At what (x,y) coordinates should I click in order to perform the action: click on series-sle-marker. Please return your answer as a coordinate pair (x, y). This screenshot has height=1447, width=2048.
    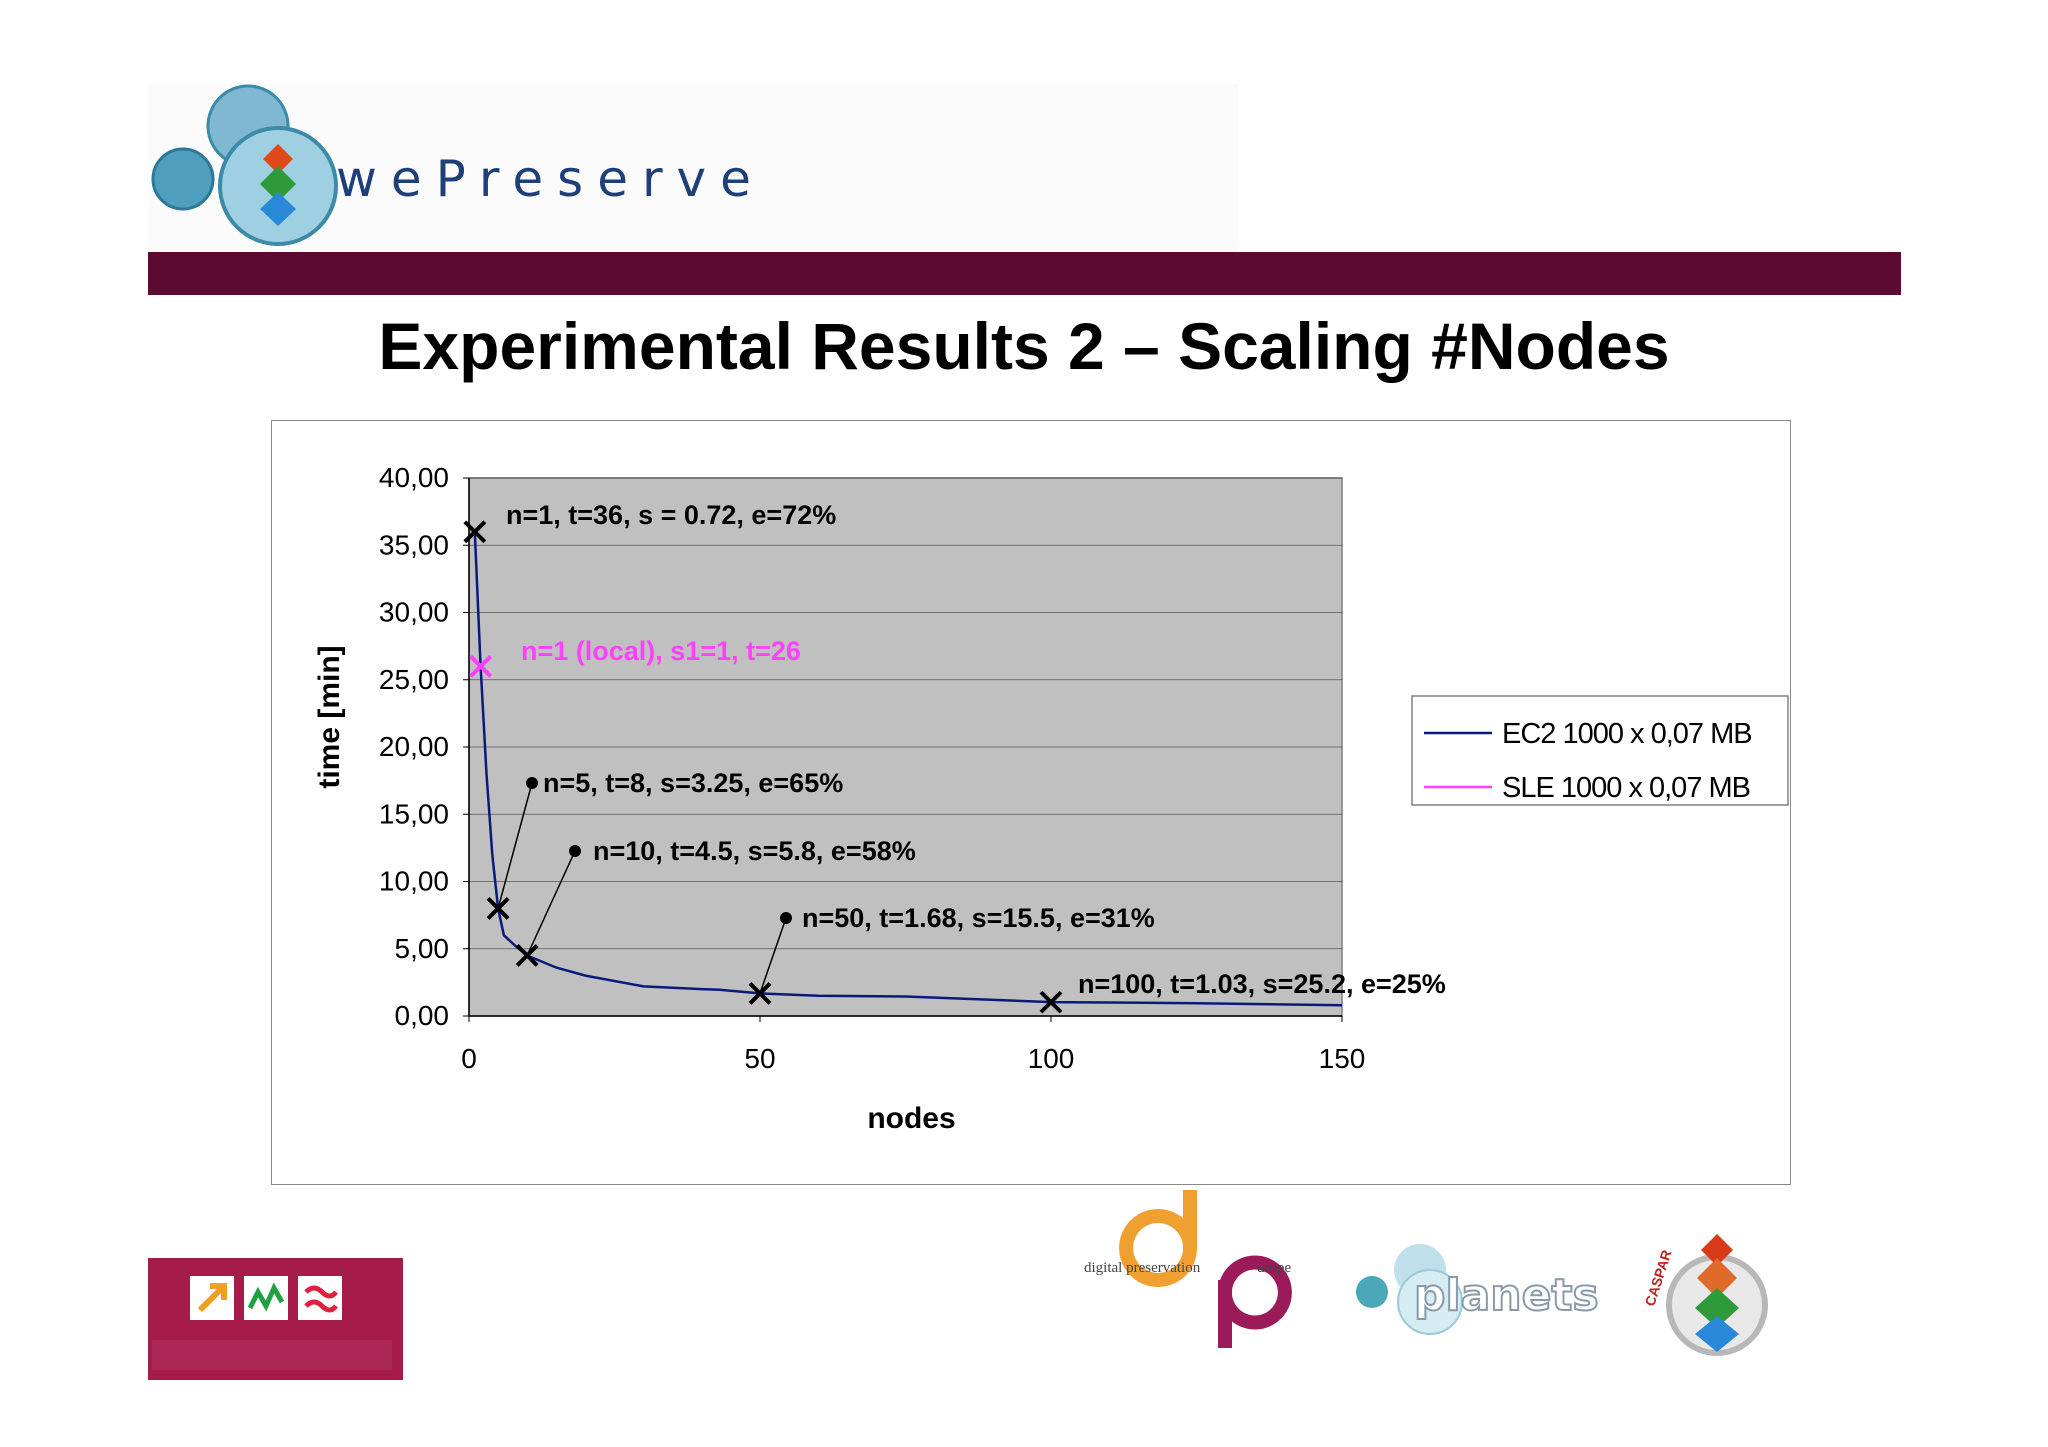
    Looking at the image, I should click on (481, 666).